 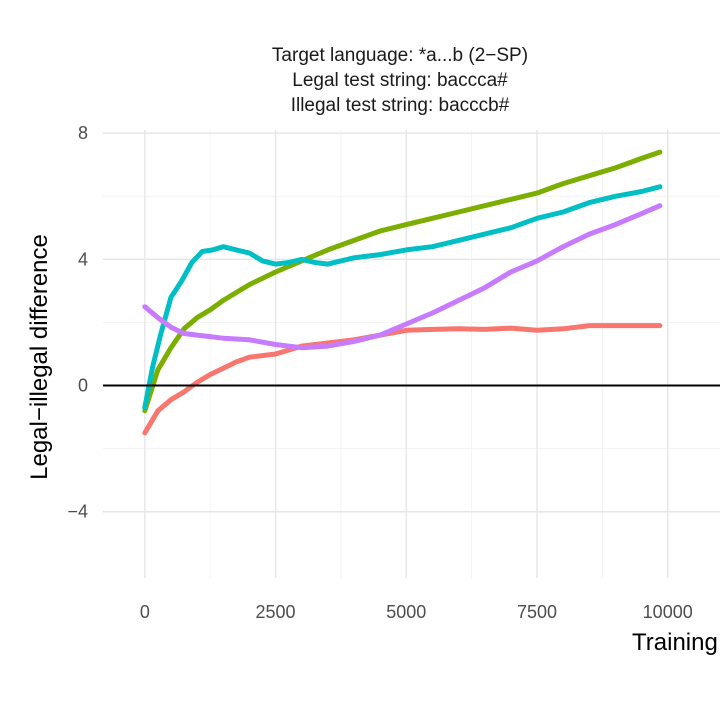 What do you see at coordinates (668, 612) in the screenshot?
I see `x-tick-label: 10000` at bounding box center [668, 612].